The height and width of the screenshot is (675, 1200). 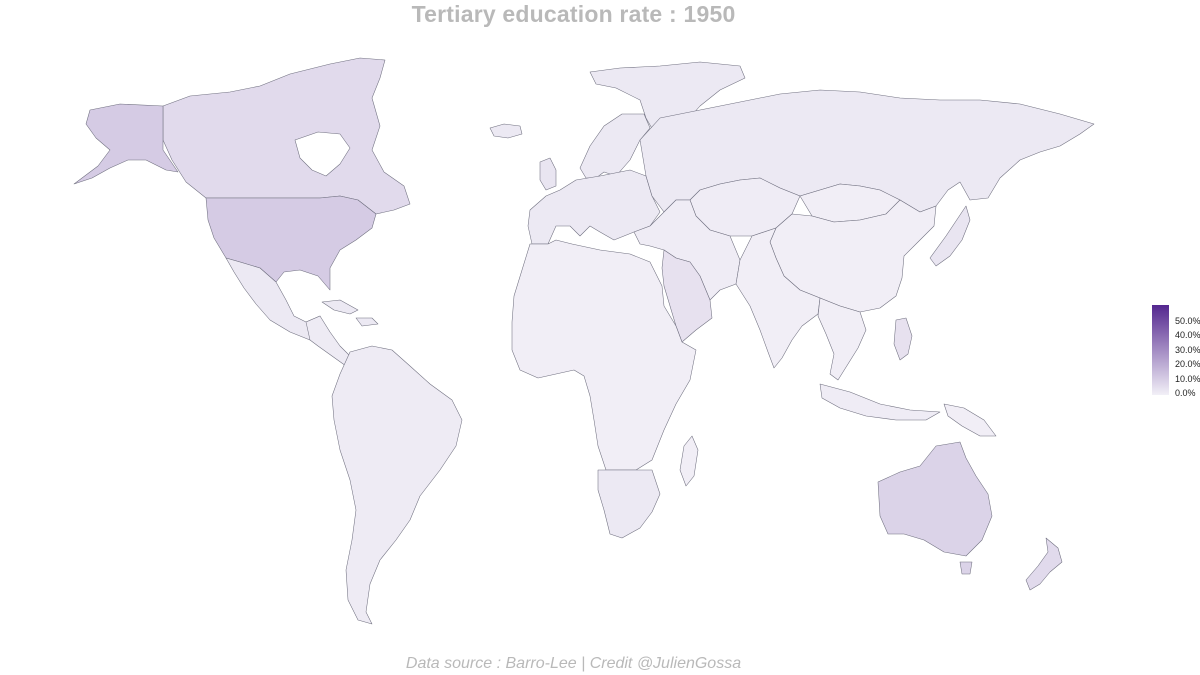 I want to click on region-japan, so click(x=950, y=236).